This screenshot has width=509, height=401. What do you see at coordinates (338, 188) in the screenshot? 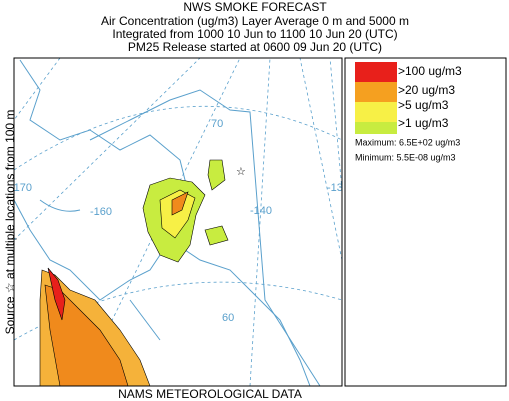
I see `grid-label: -130` at bounding box center [338, 188].